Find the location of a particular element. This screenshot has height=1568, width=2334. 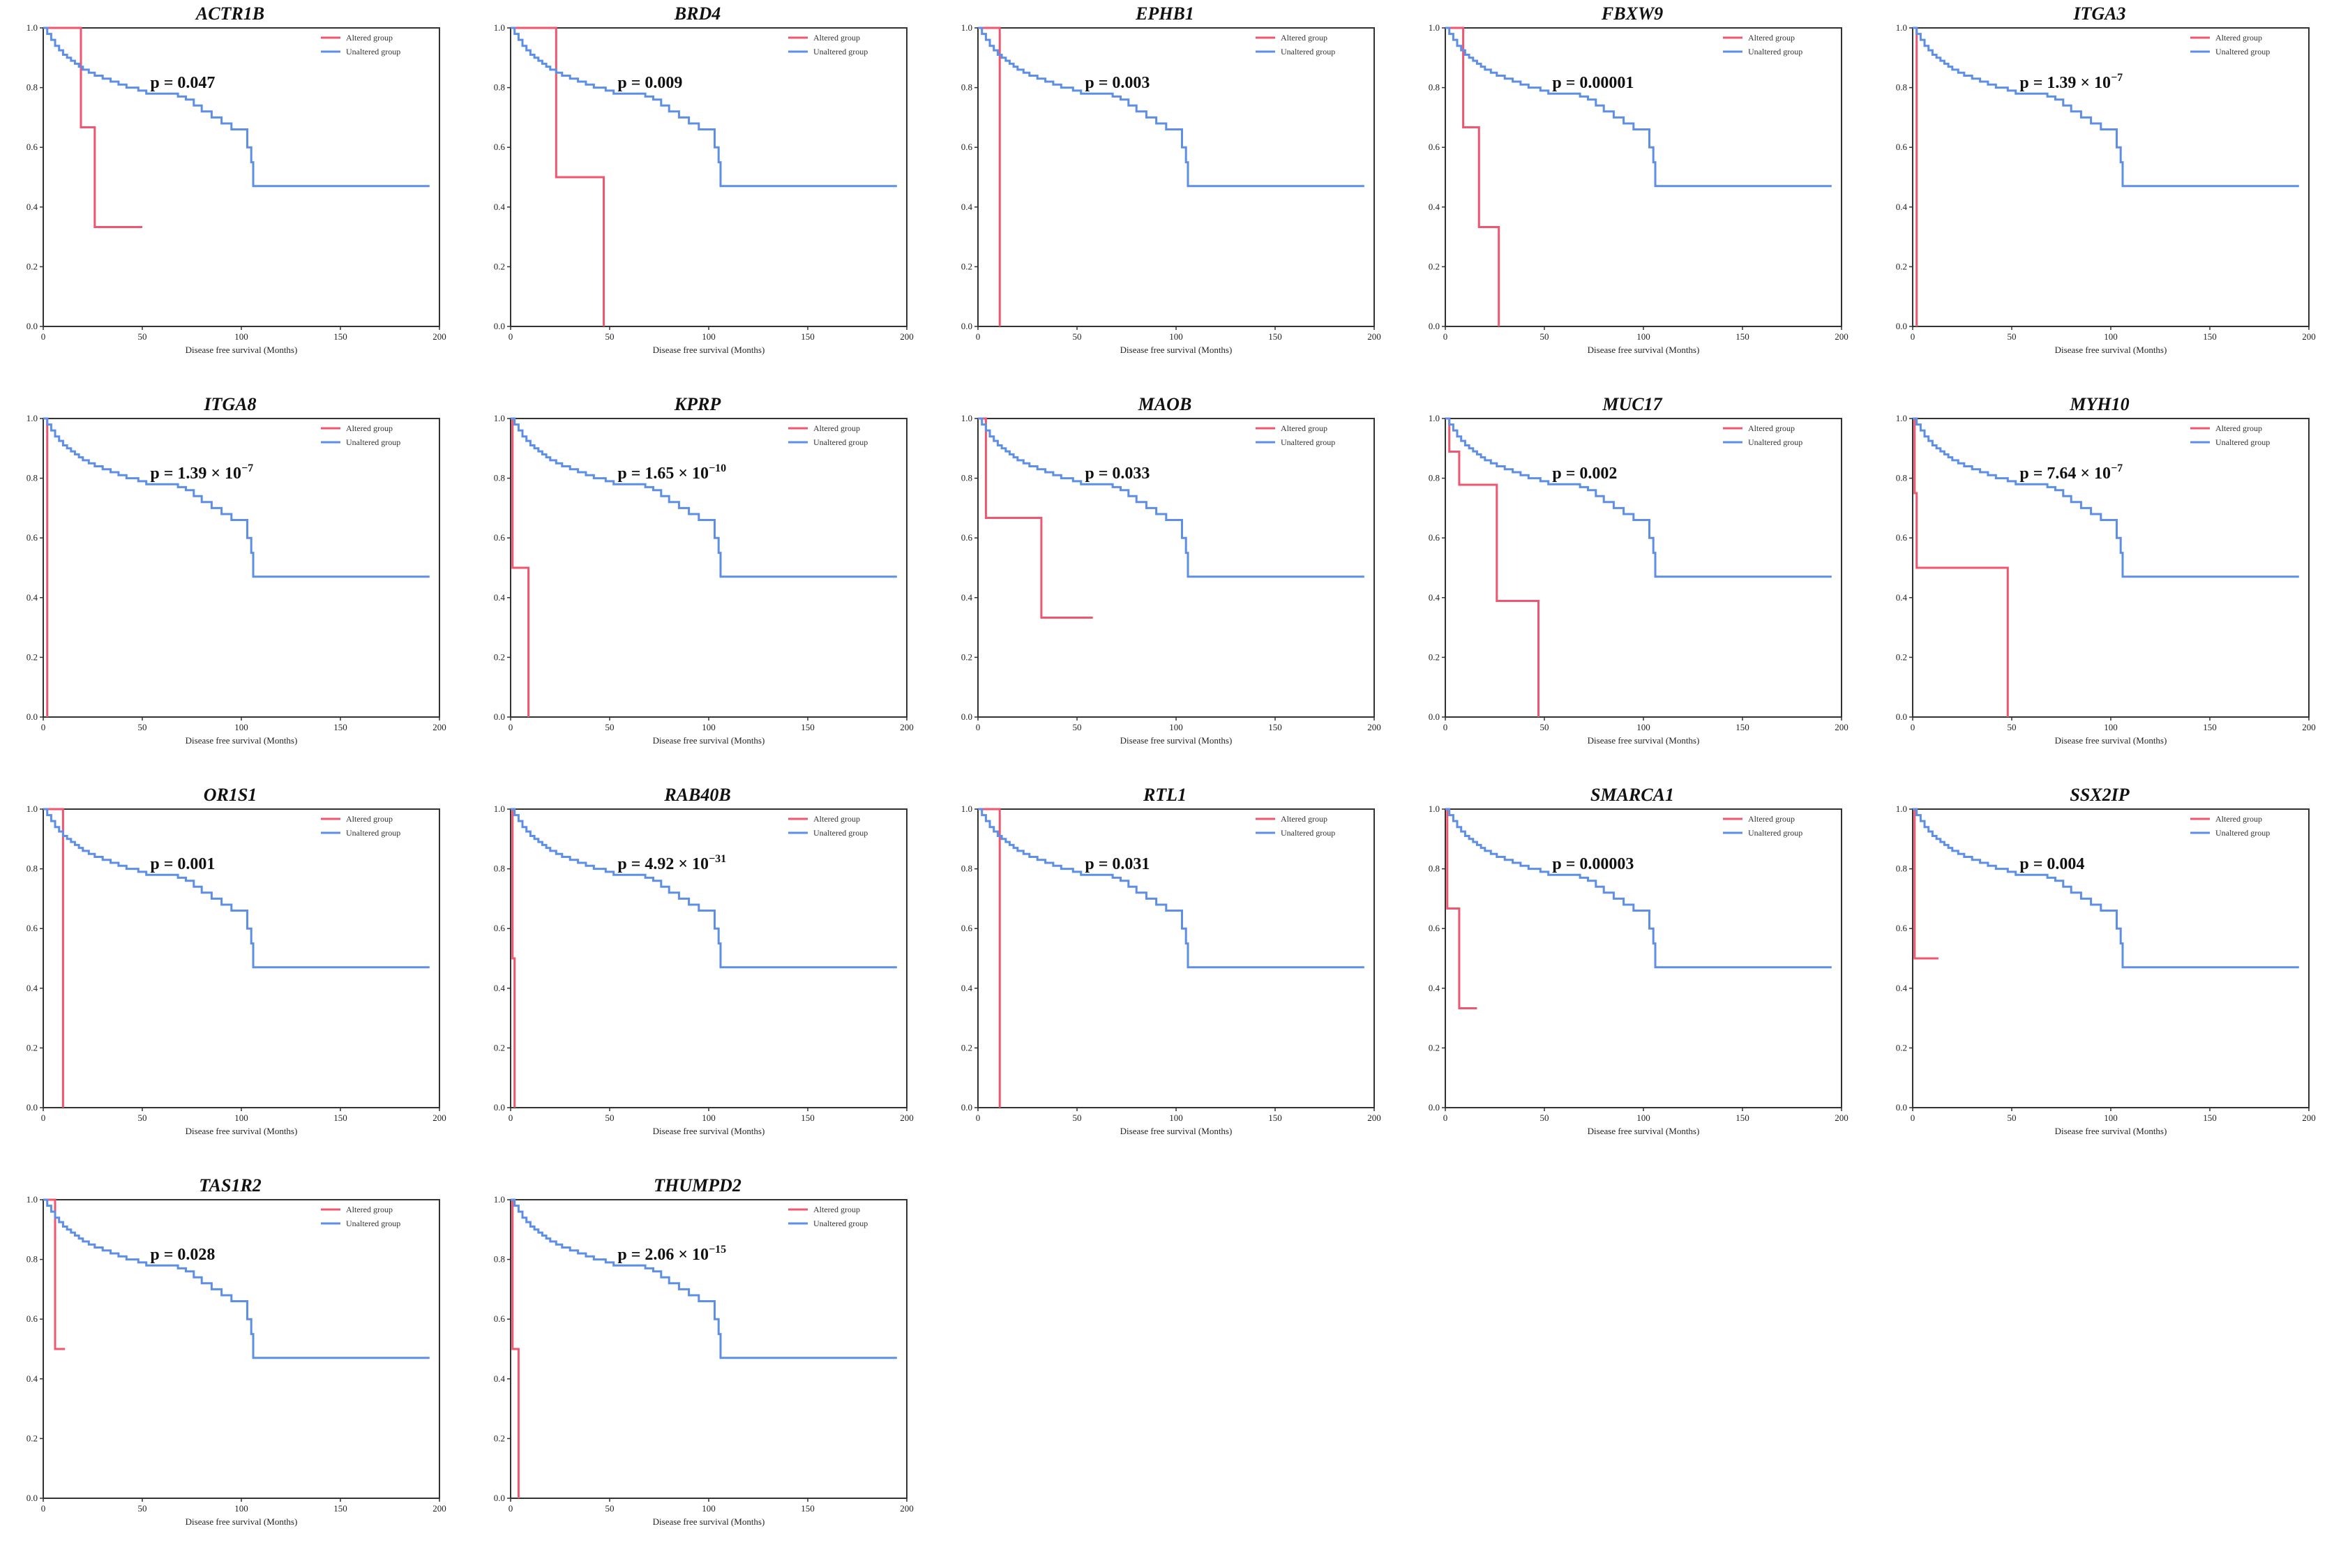

p-value-label: p = 0.031 is located at coordinates (1117, 864).